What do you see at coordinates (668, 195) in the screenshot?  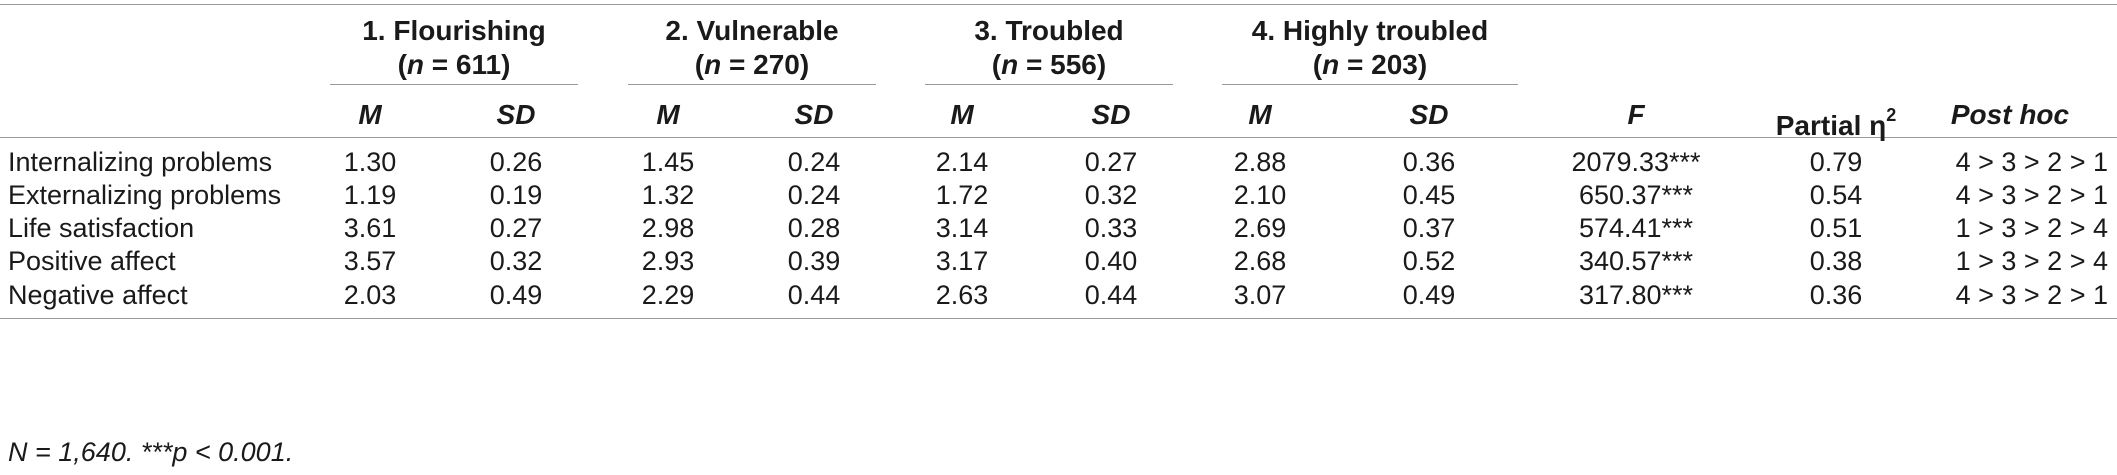 I see `cell-m2: 1.32` at bounding box center [668, 195].